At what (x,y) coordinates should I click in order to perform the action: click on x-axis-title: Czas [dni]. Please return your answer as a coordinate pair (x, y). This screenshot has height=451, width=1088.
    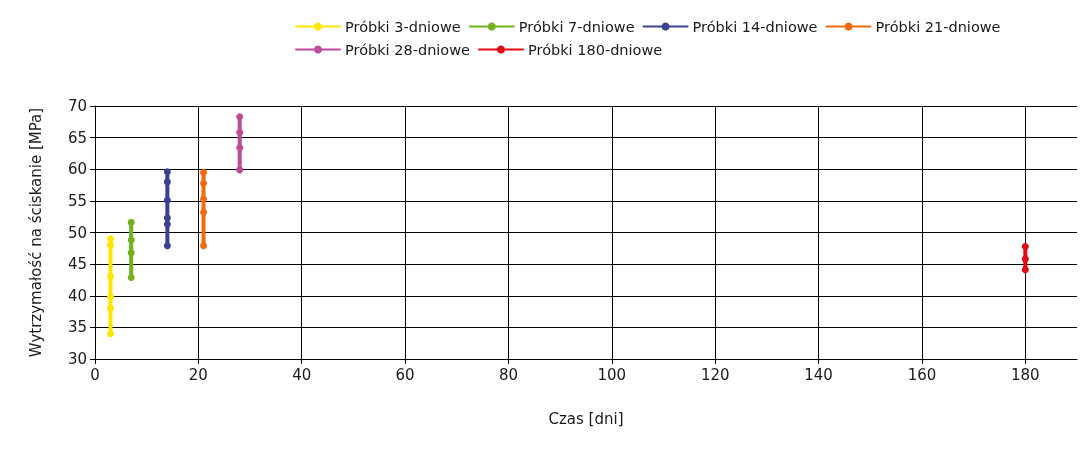
    Looking at the image, I should click on (586, 418).